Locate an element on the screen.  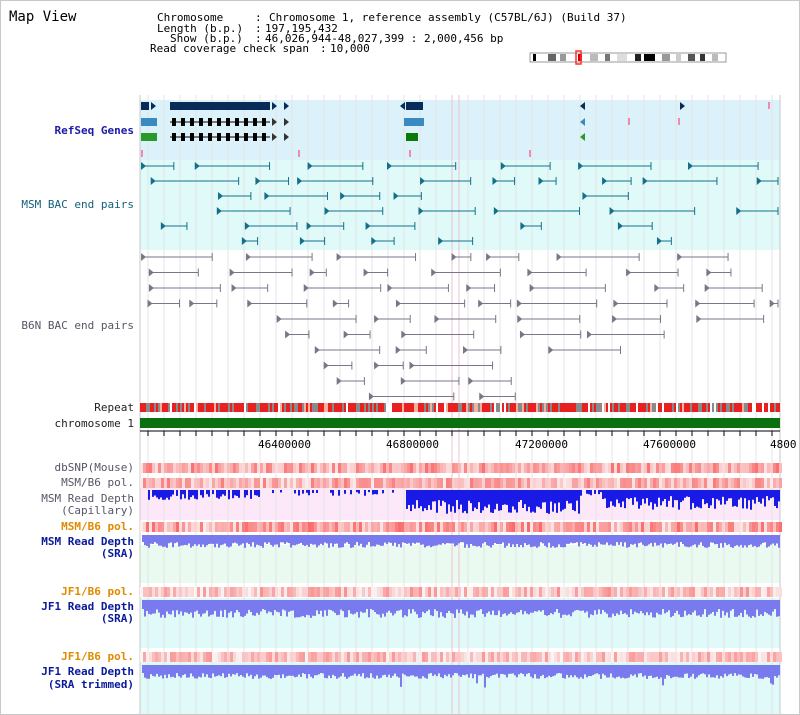
track-label-msm-b6-pol-2: MSM/B6 pol. is located at coordinates (97, 526).